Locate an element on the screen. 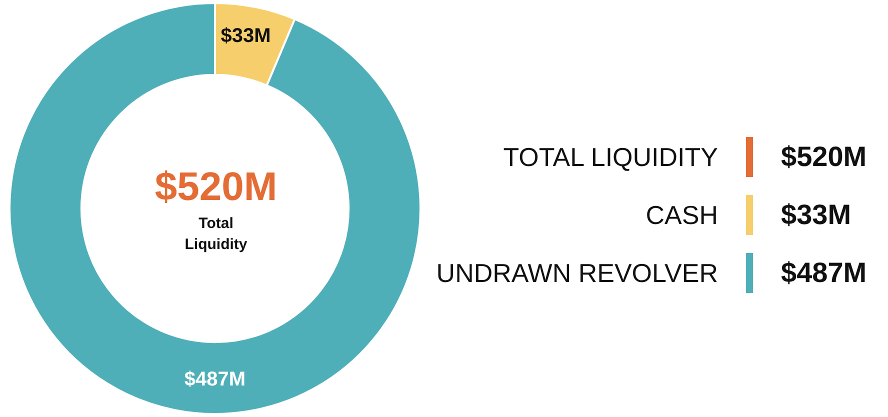 The image size is (888, 417). legend-label: CASH is located at coordinates (681, 215).